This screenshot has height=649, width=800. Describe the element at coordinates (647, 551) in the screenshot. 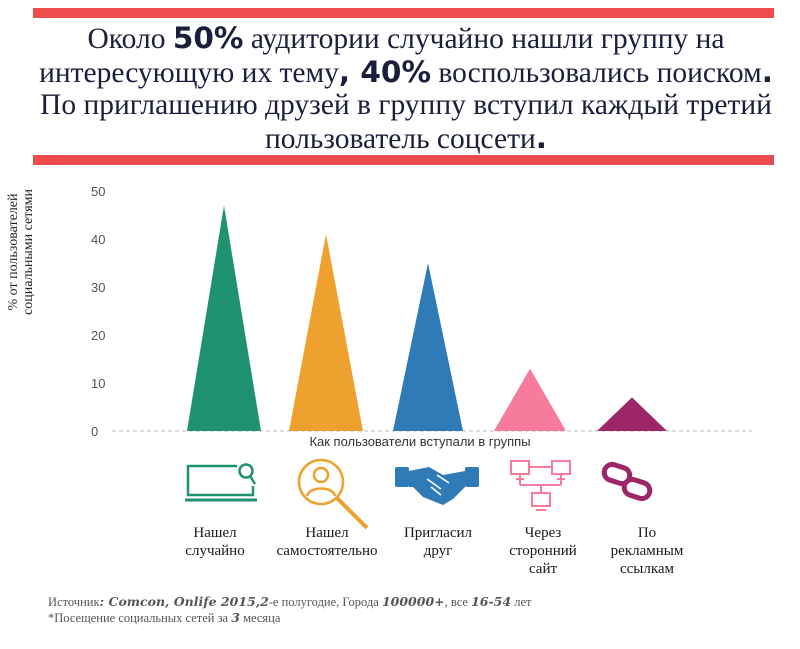

I see `category-label-5: По рекламным ссылкам` at that location.